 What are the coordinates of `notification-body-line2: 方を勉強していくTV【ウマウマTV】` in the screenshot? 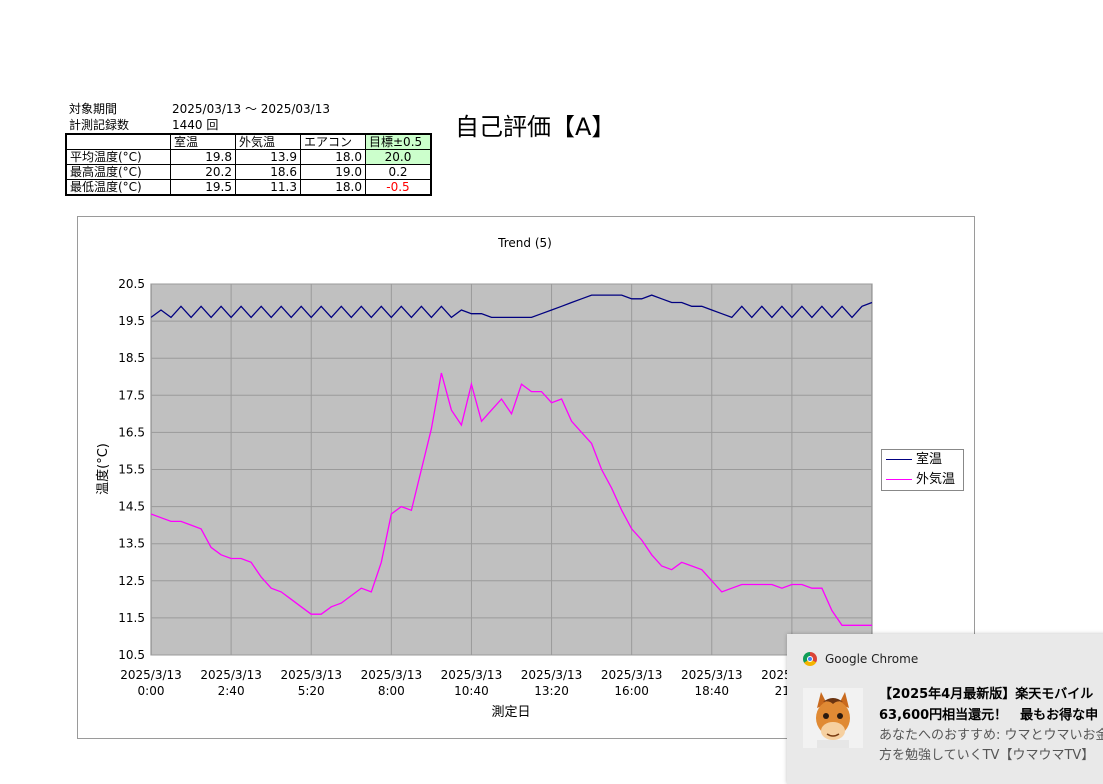 It's located at (987, 755).